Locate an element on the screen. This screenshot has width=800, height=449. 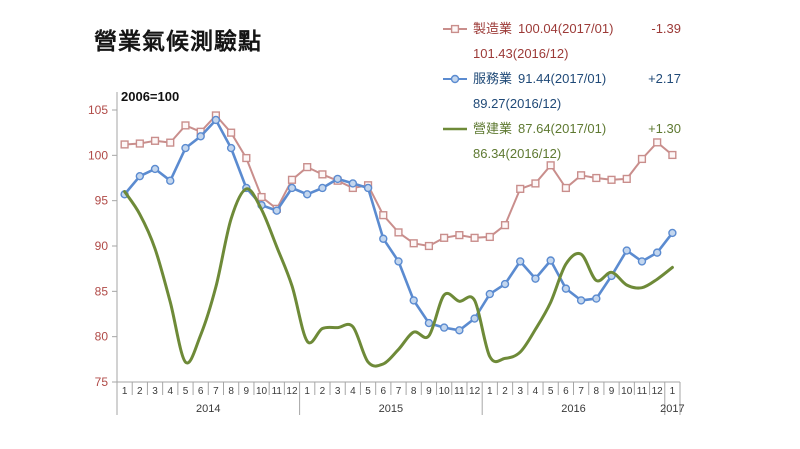
legend-entry-construction: 營建業 87.64(2017/01) +1.30 86.34(2016/12) is located at coordinates (568, 141).